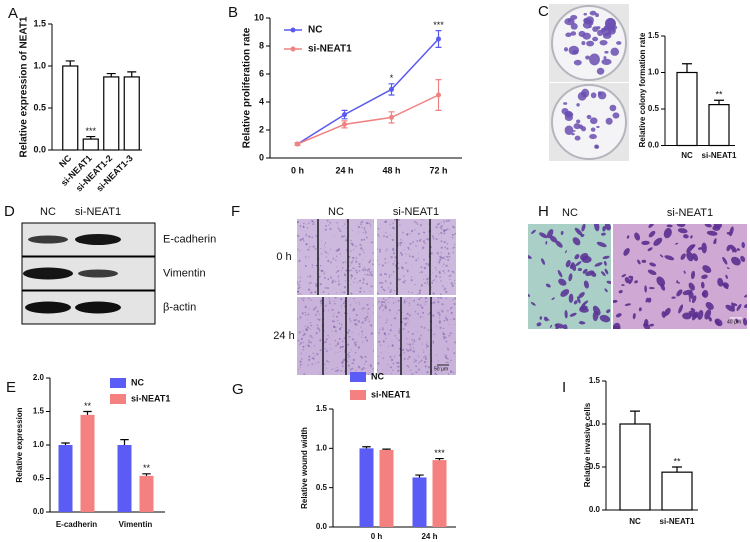  Describe the element at coordinates (690, 213) in the screenshot. I see `column-label: si-NEAT1` at that location.